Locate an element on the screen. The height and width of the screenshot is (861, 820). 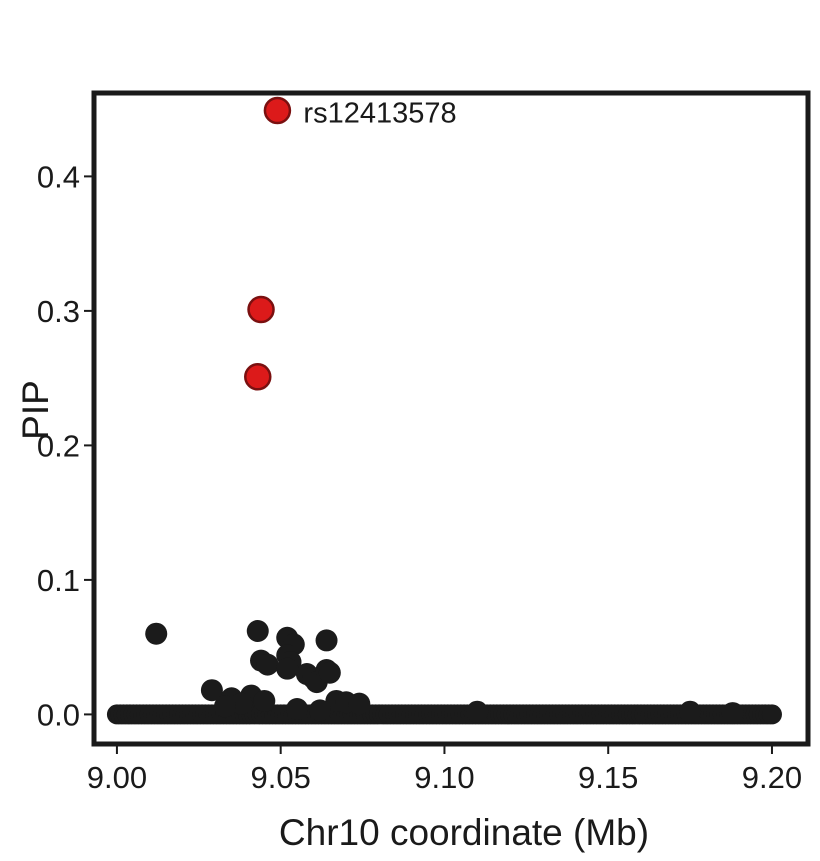
x-tick-label: 9.05 is located at coordinates (281, 777).